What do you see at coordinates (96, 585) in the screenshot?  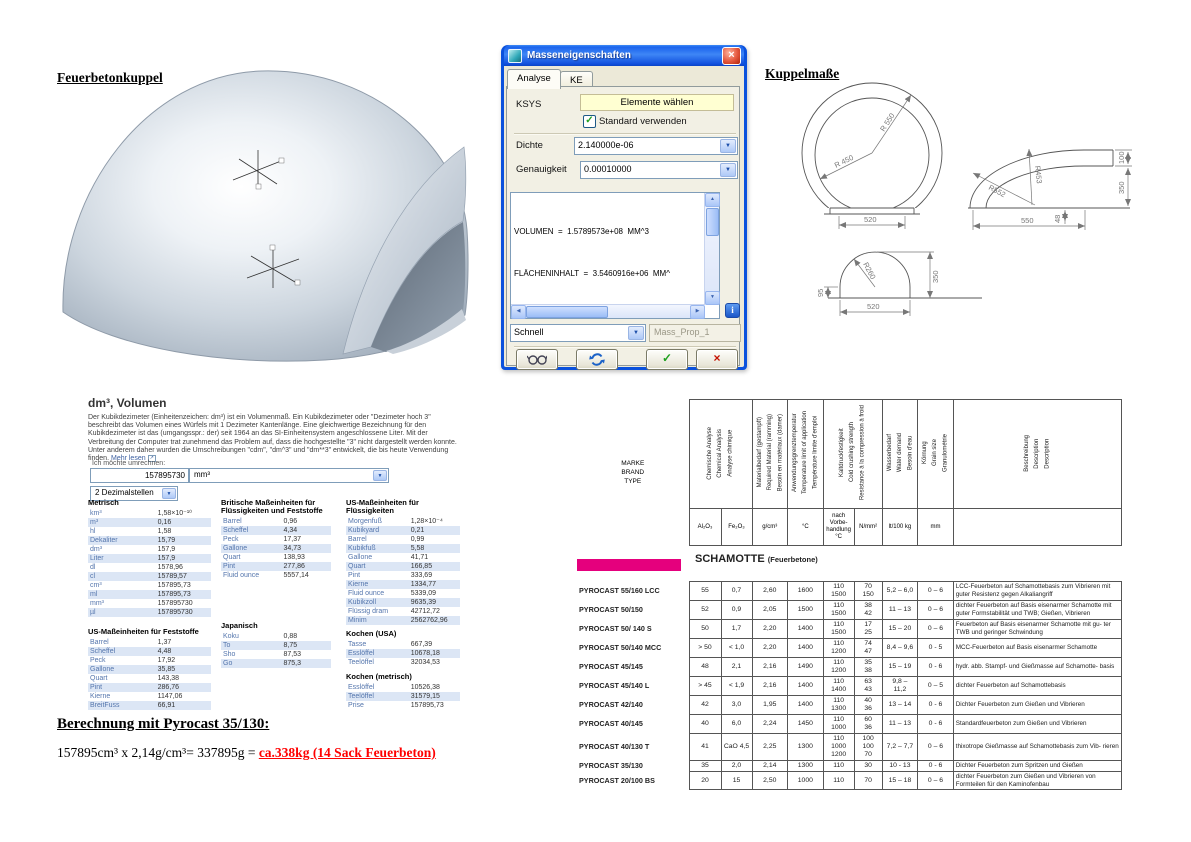 I see `unit-link: cm³` at bounding box center [96, 585].